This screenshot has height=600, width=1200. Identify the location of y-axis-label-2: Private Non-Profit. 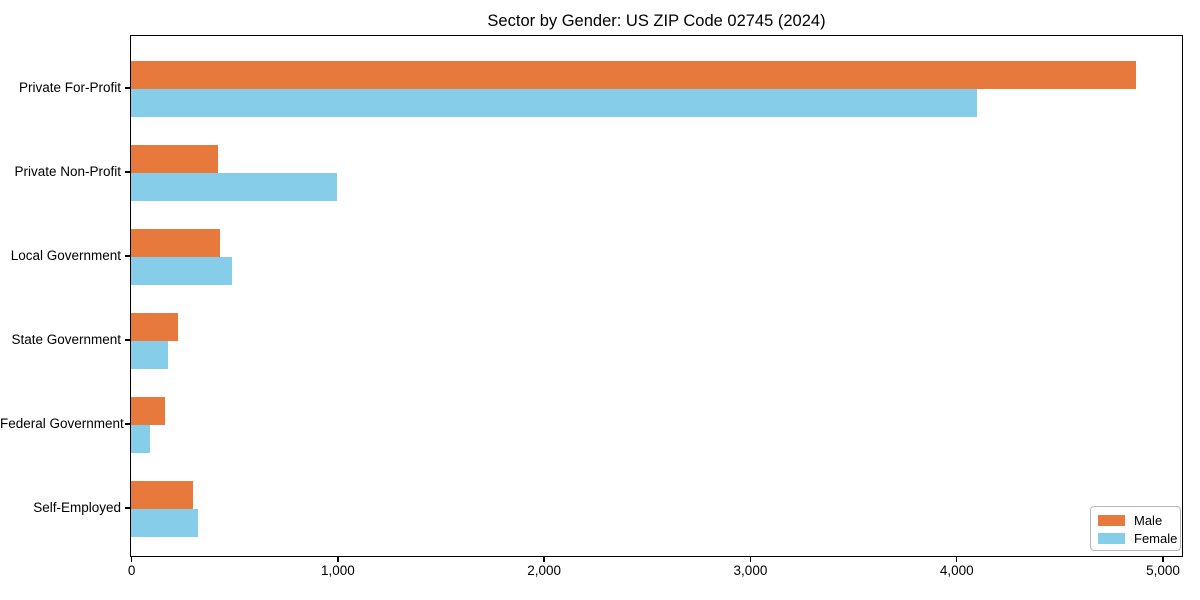
(67, 171).